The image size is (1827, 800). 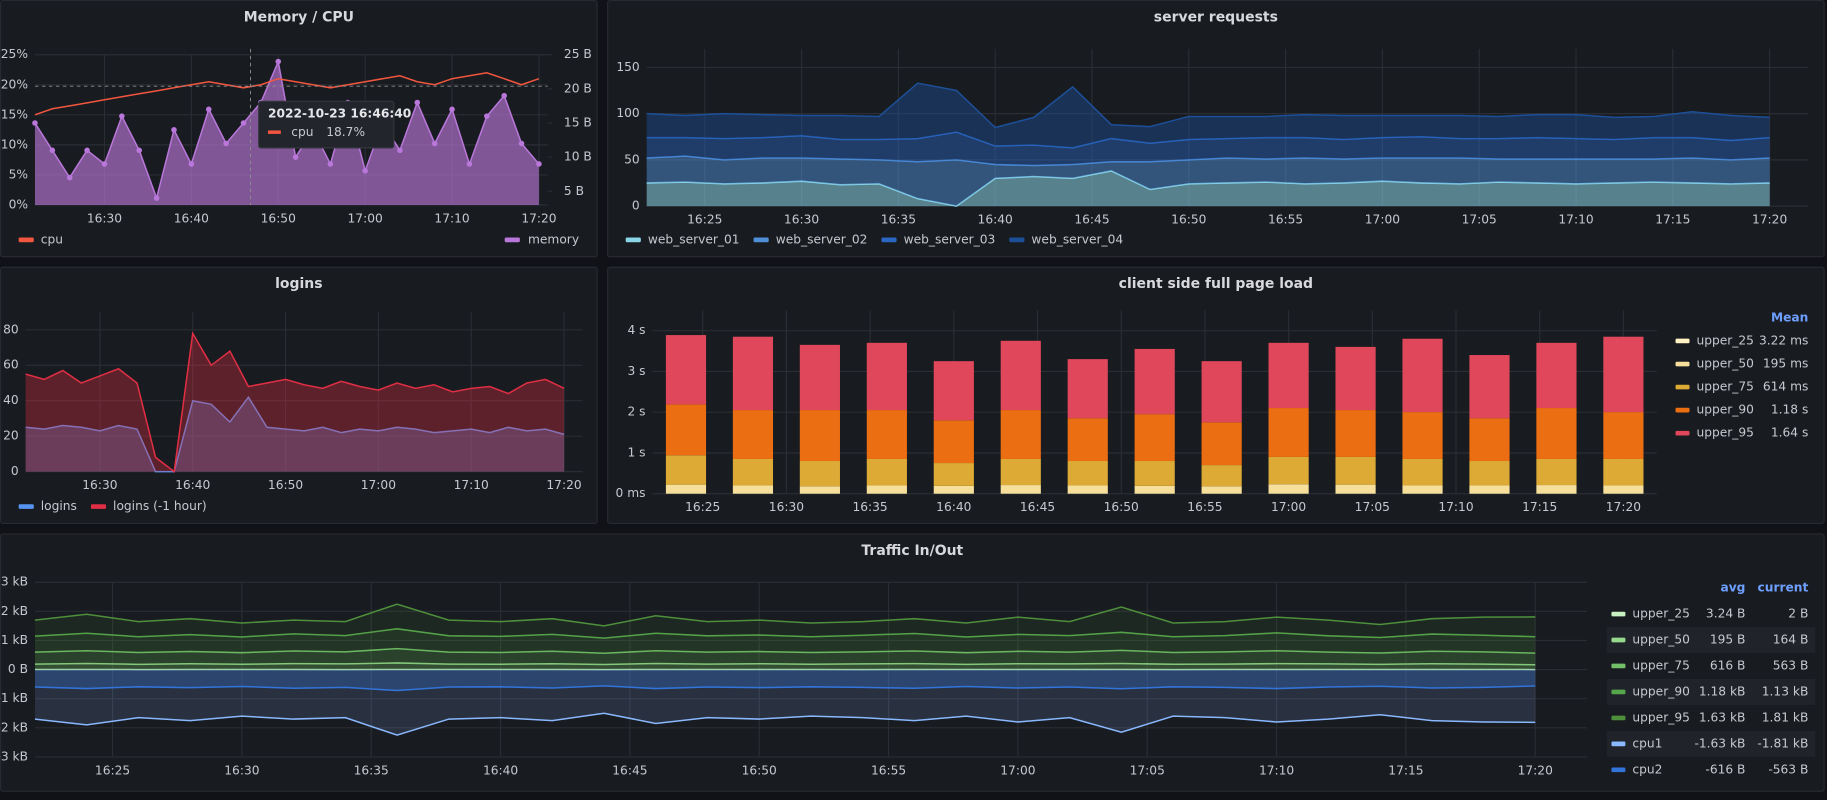 I want to click on x-tick-label: 16:40, so click(x=192, y=485).